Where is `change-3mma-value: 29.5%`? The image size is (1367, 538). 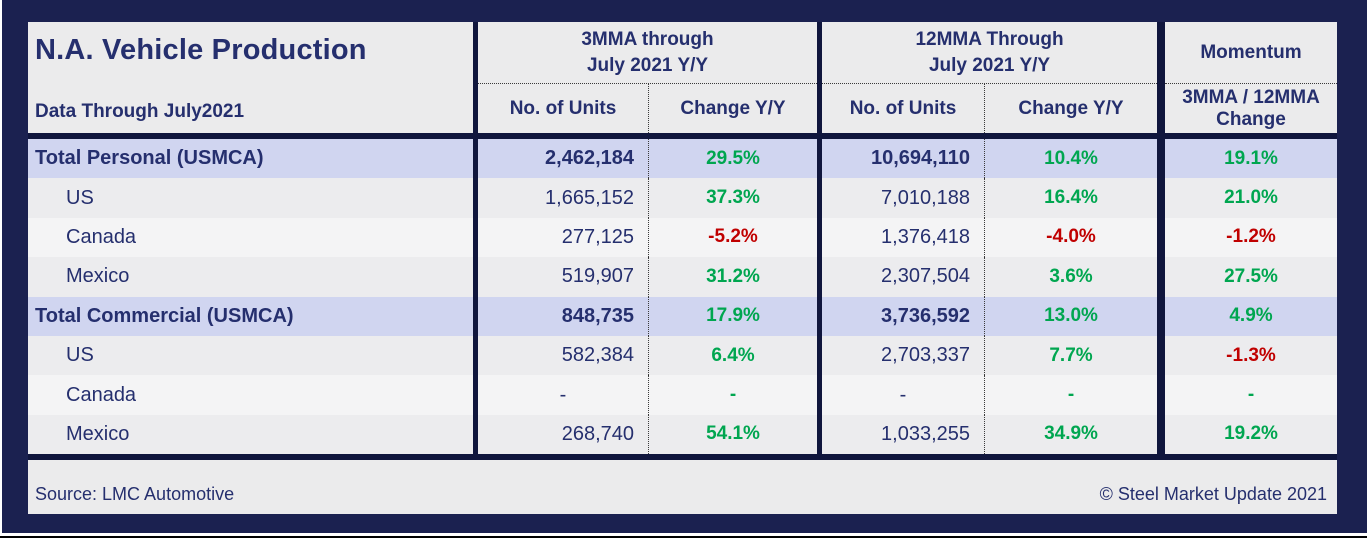 change-3mma-value: 29.5% is located at coordinates (732, 159).